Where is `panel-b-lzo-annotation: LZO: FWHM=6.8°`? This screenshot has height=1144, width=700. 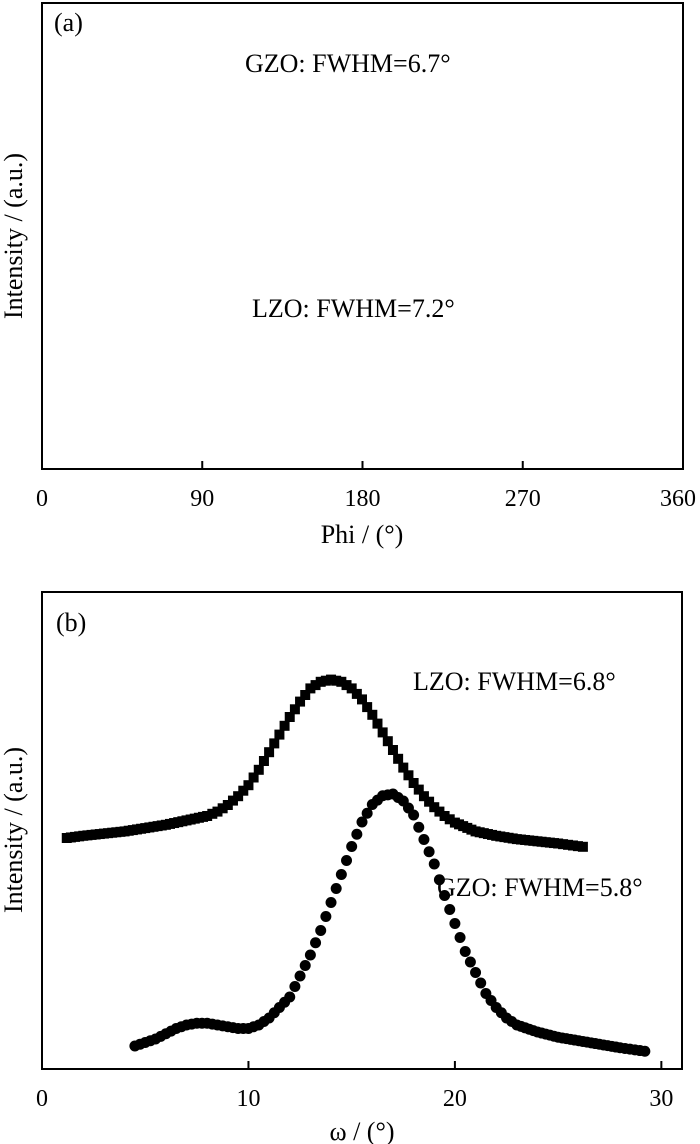 panel-b-lzo-annotation: LZO: FWHM=6.8° is located at coordinates (514, 681).